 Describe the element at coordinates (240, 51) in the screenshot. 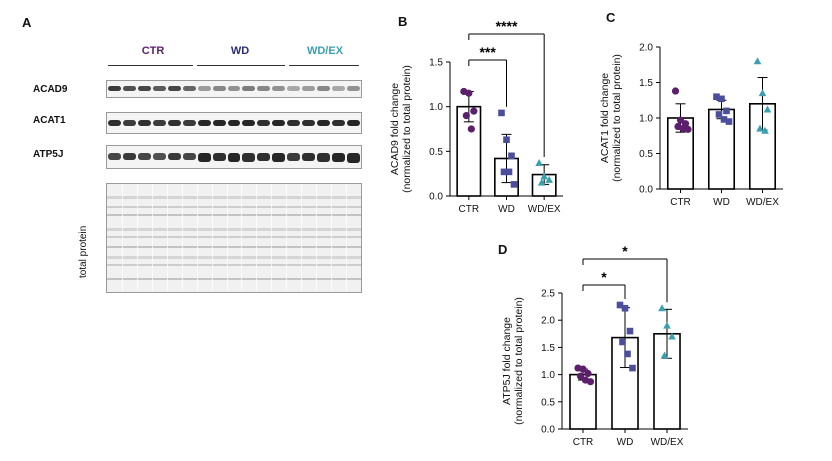

I see `blot-group-wd: WD` at that location.